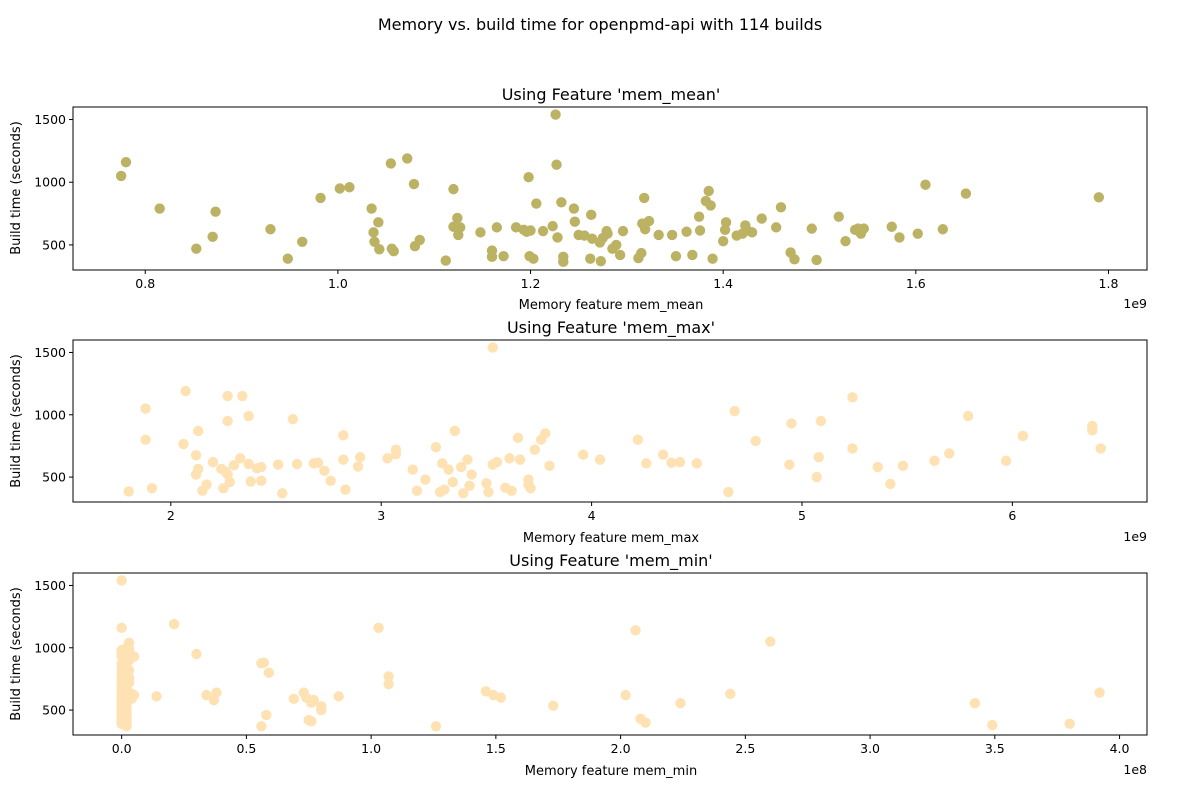 This screenshot has width=1200, height=800. I want to click on x-offset-text: 1e8, so click(1135, 769).